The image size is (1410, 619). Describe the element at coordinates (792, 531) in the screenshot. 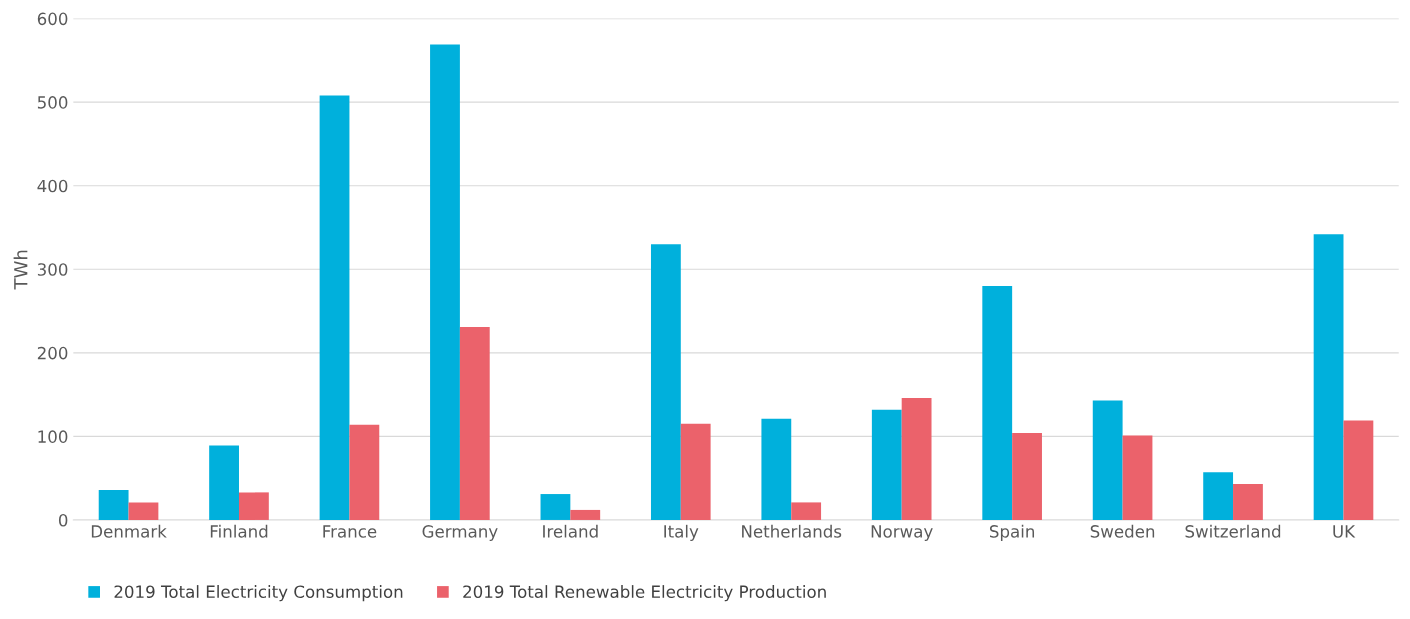

I see `x-tick-label: Netherlands` at that location.